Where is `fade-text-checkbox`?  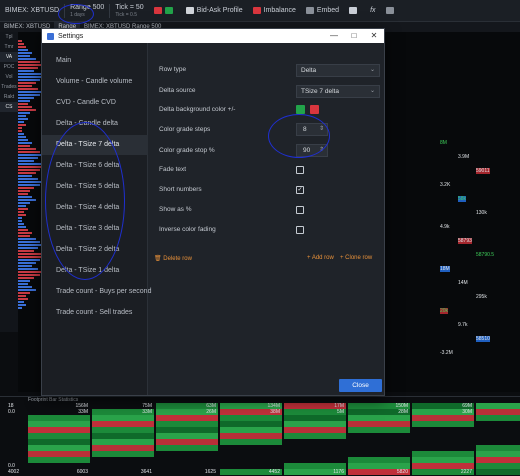
fade-text-checkbox is located at coordinates (300, 170).